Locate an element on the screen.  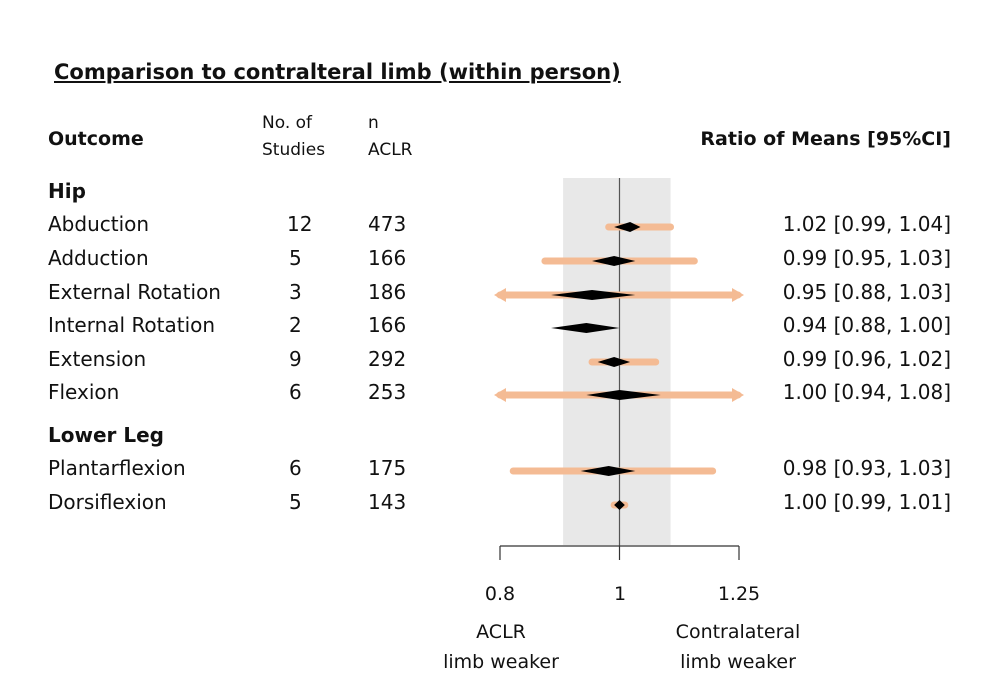
n-header-line2: ACLR is located at coordinates (390, 150).